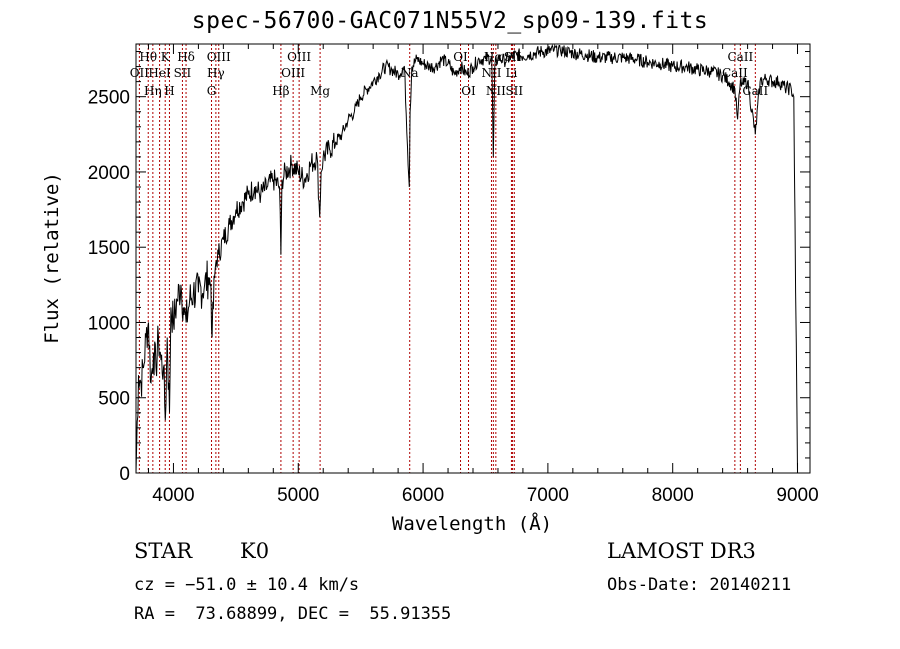 This screenshot has height=649, width=900. What do you see at coordinates (320, 91) in the screenshot?
I see `line-label: Mg` at bounding box center [320, 91].